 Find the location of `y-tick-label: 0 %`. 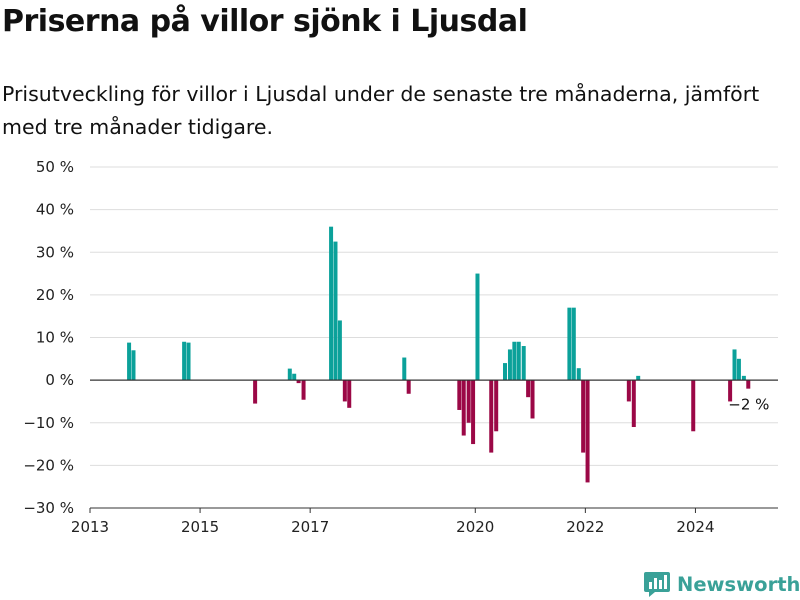

y-tick-label: 0 % is located at coordinates (59, 380).